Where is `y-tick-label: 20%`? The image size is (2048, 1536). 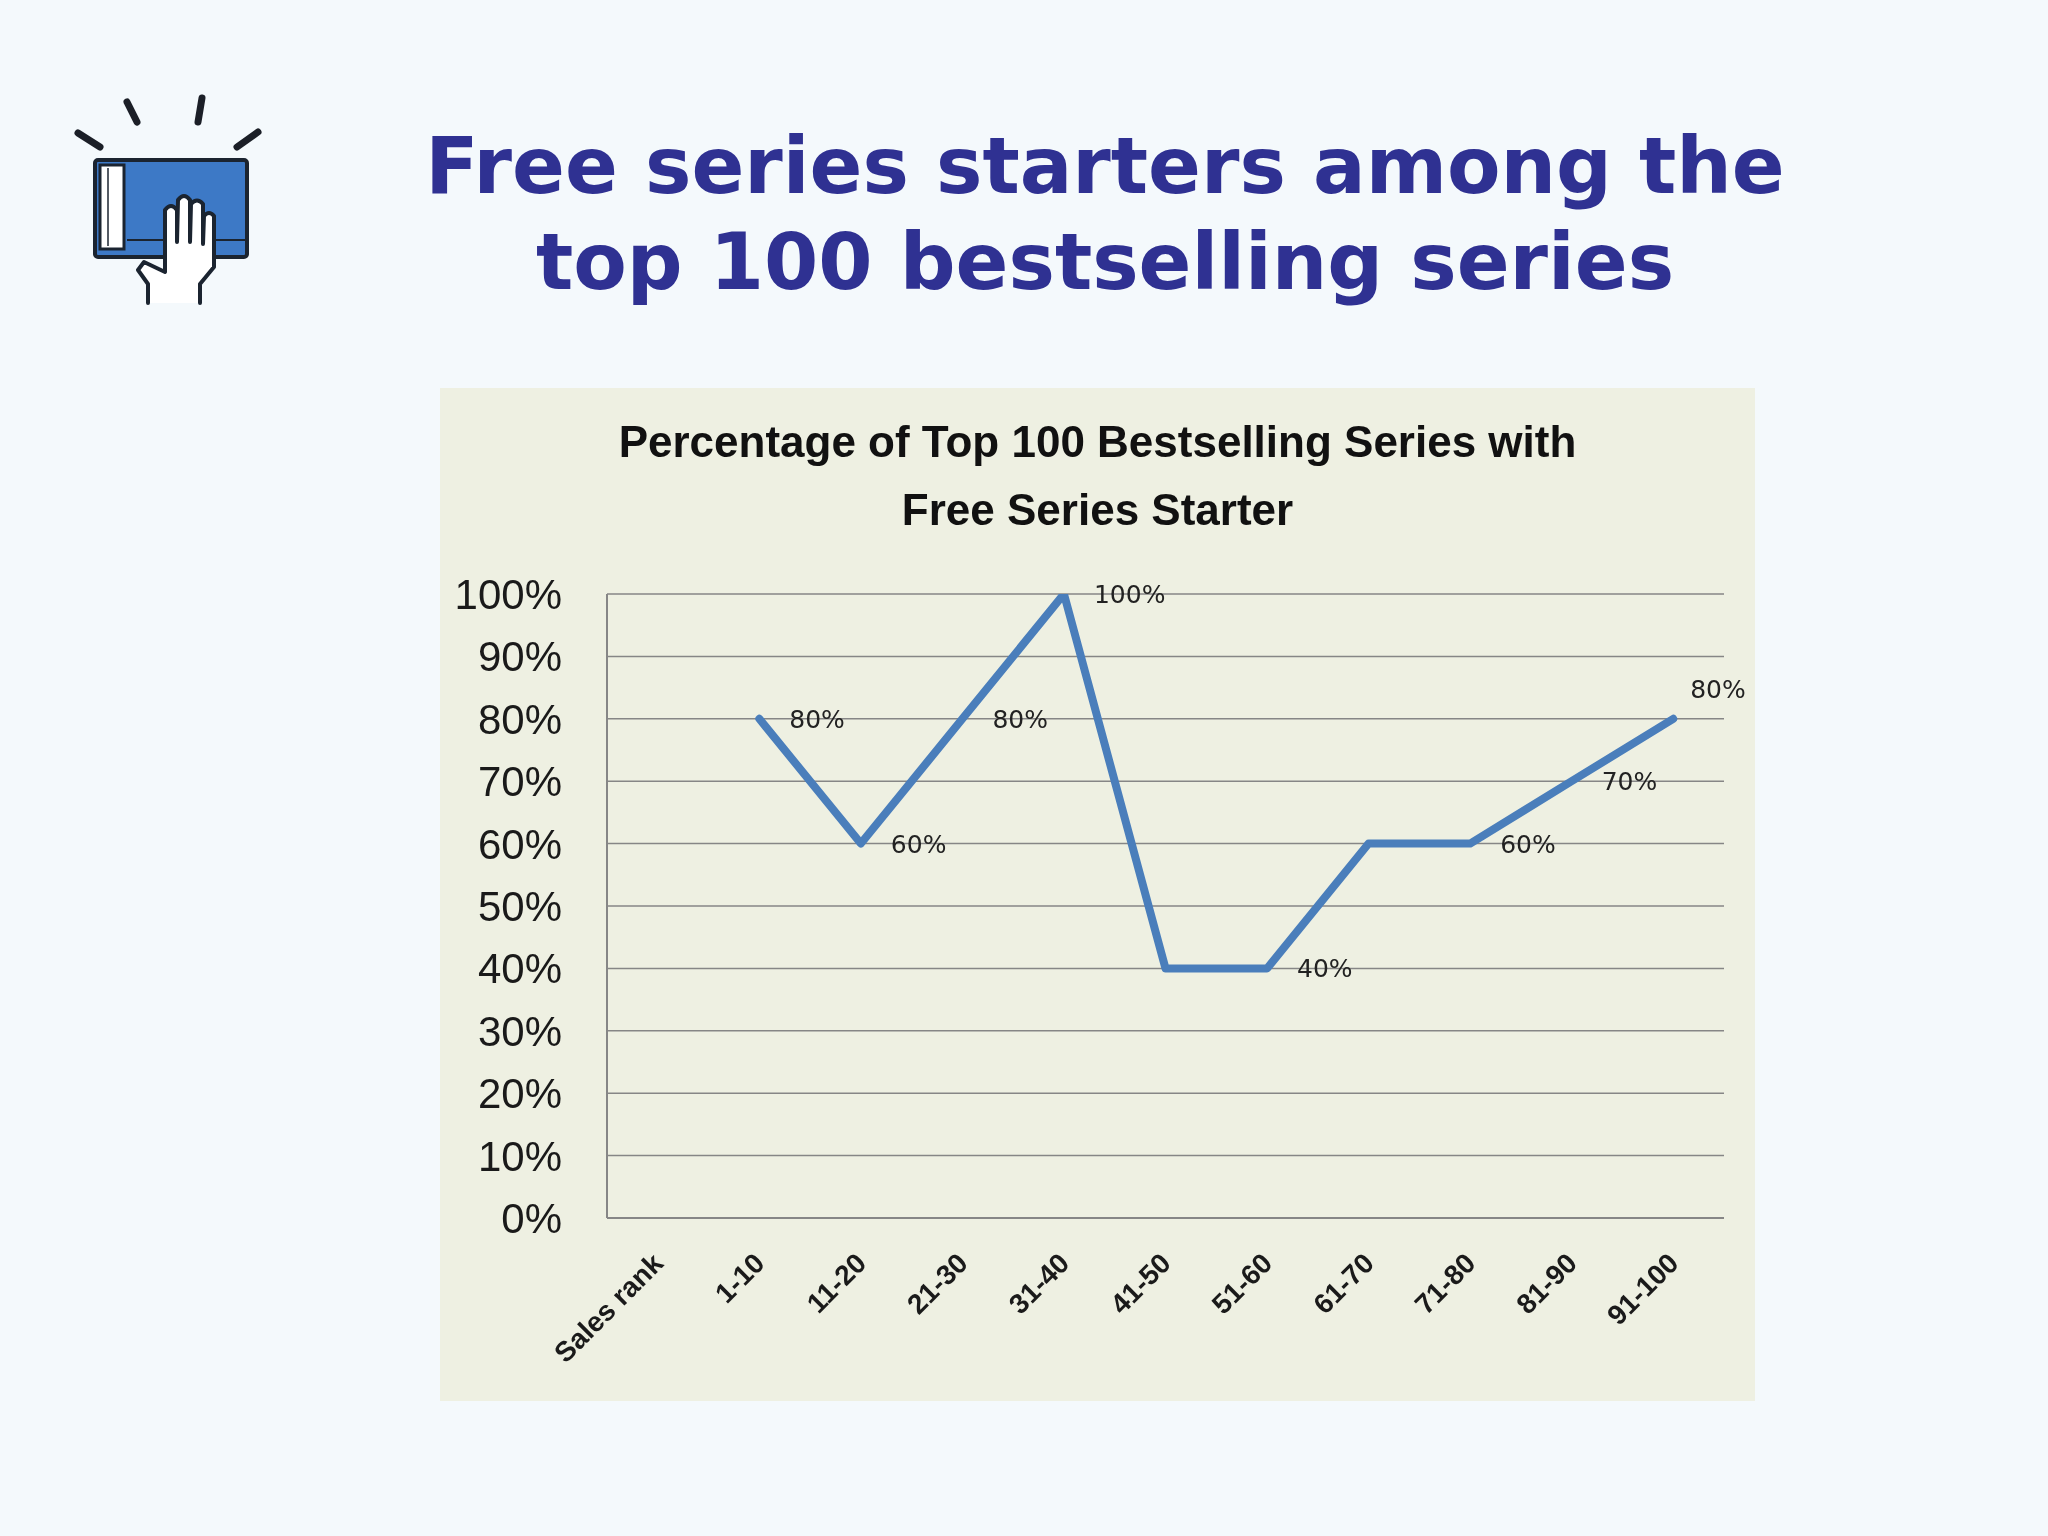 y-tick-label: 20% is located at coordinates (519, 1093).